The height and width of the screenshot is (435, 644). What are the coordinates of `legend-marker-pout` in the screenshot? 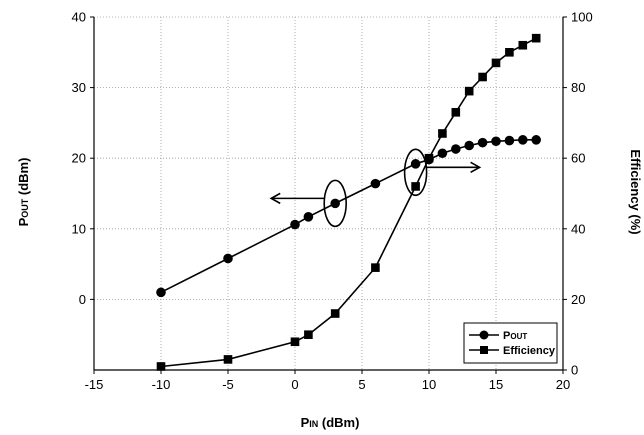 It's located at (484, 335).